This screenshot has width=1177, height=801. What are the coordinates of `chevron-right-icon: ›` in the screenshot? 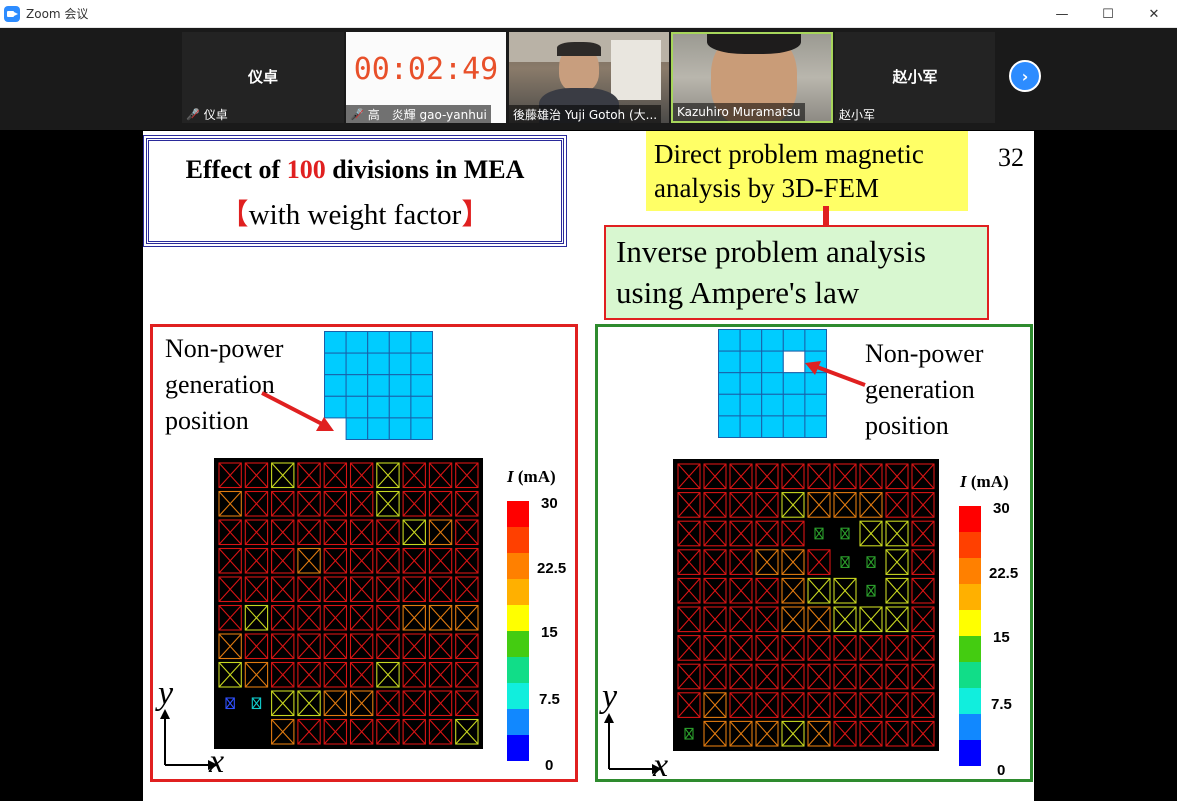 It's located at (1025, 76).